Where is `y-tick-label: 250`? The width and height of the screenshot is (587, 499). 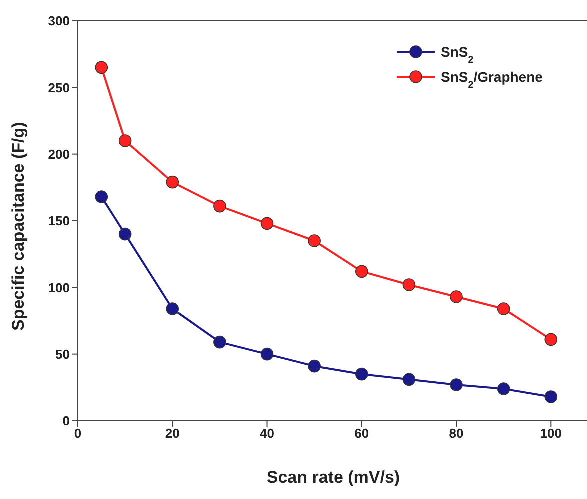 y-tick-label: 250 is located at coordinates (59, 88).